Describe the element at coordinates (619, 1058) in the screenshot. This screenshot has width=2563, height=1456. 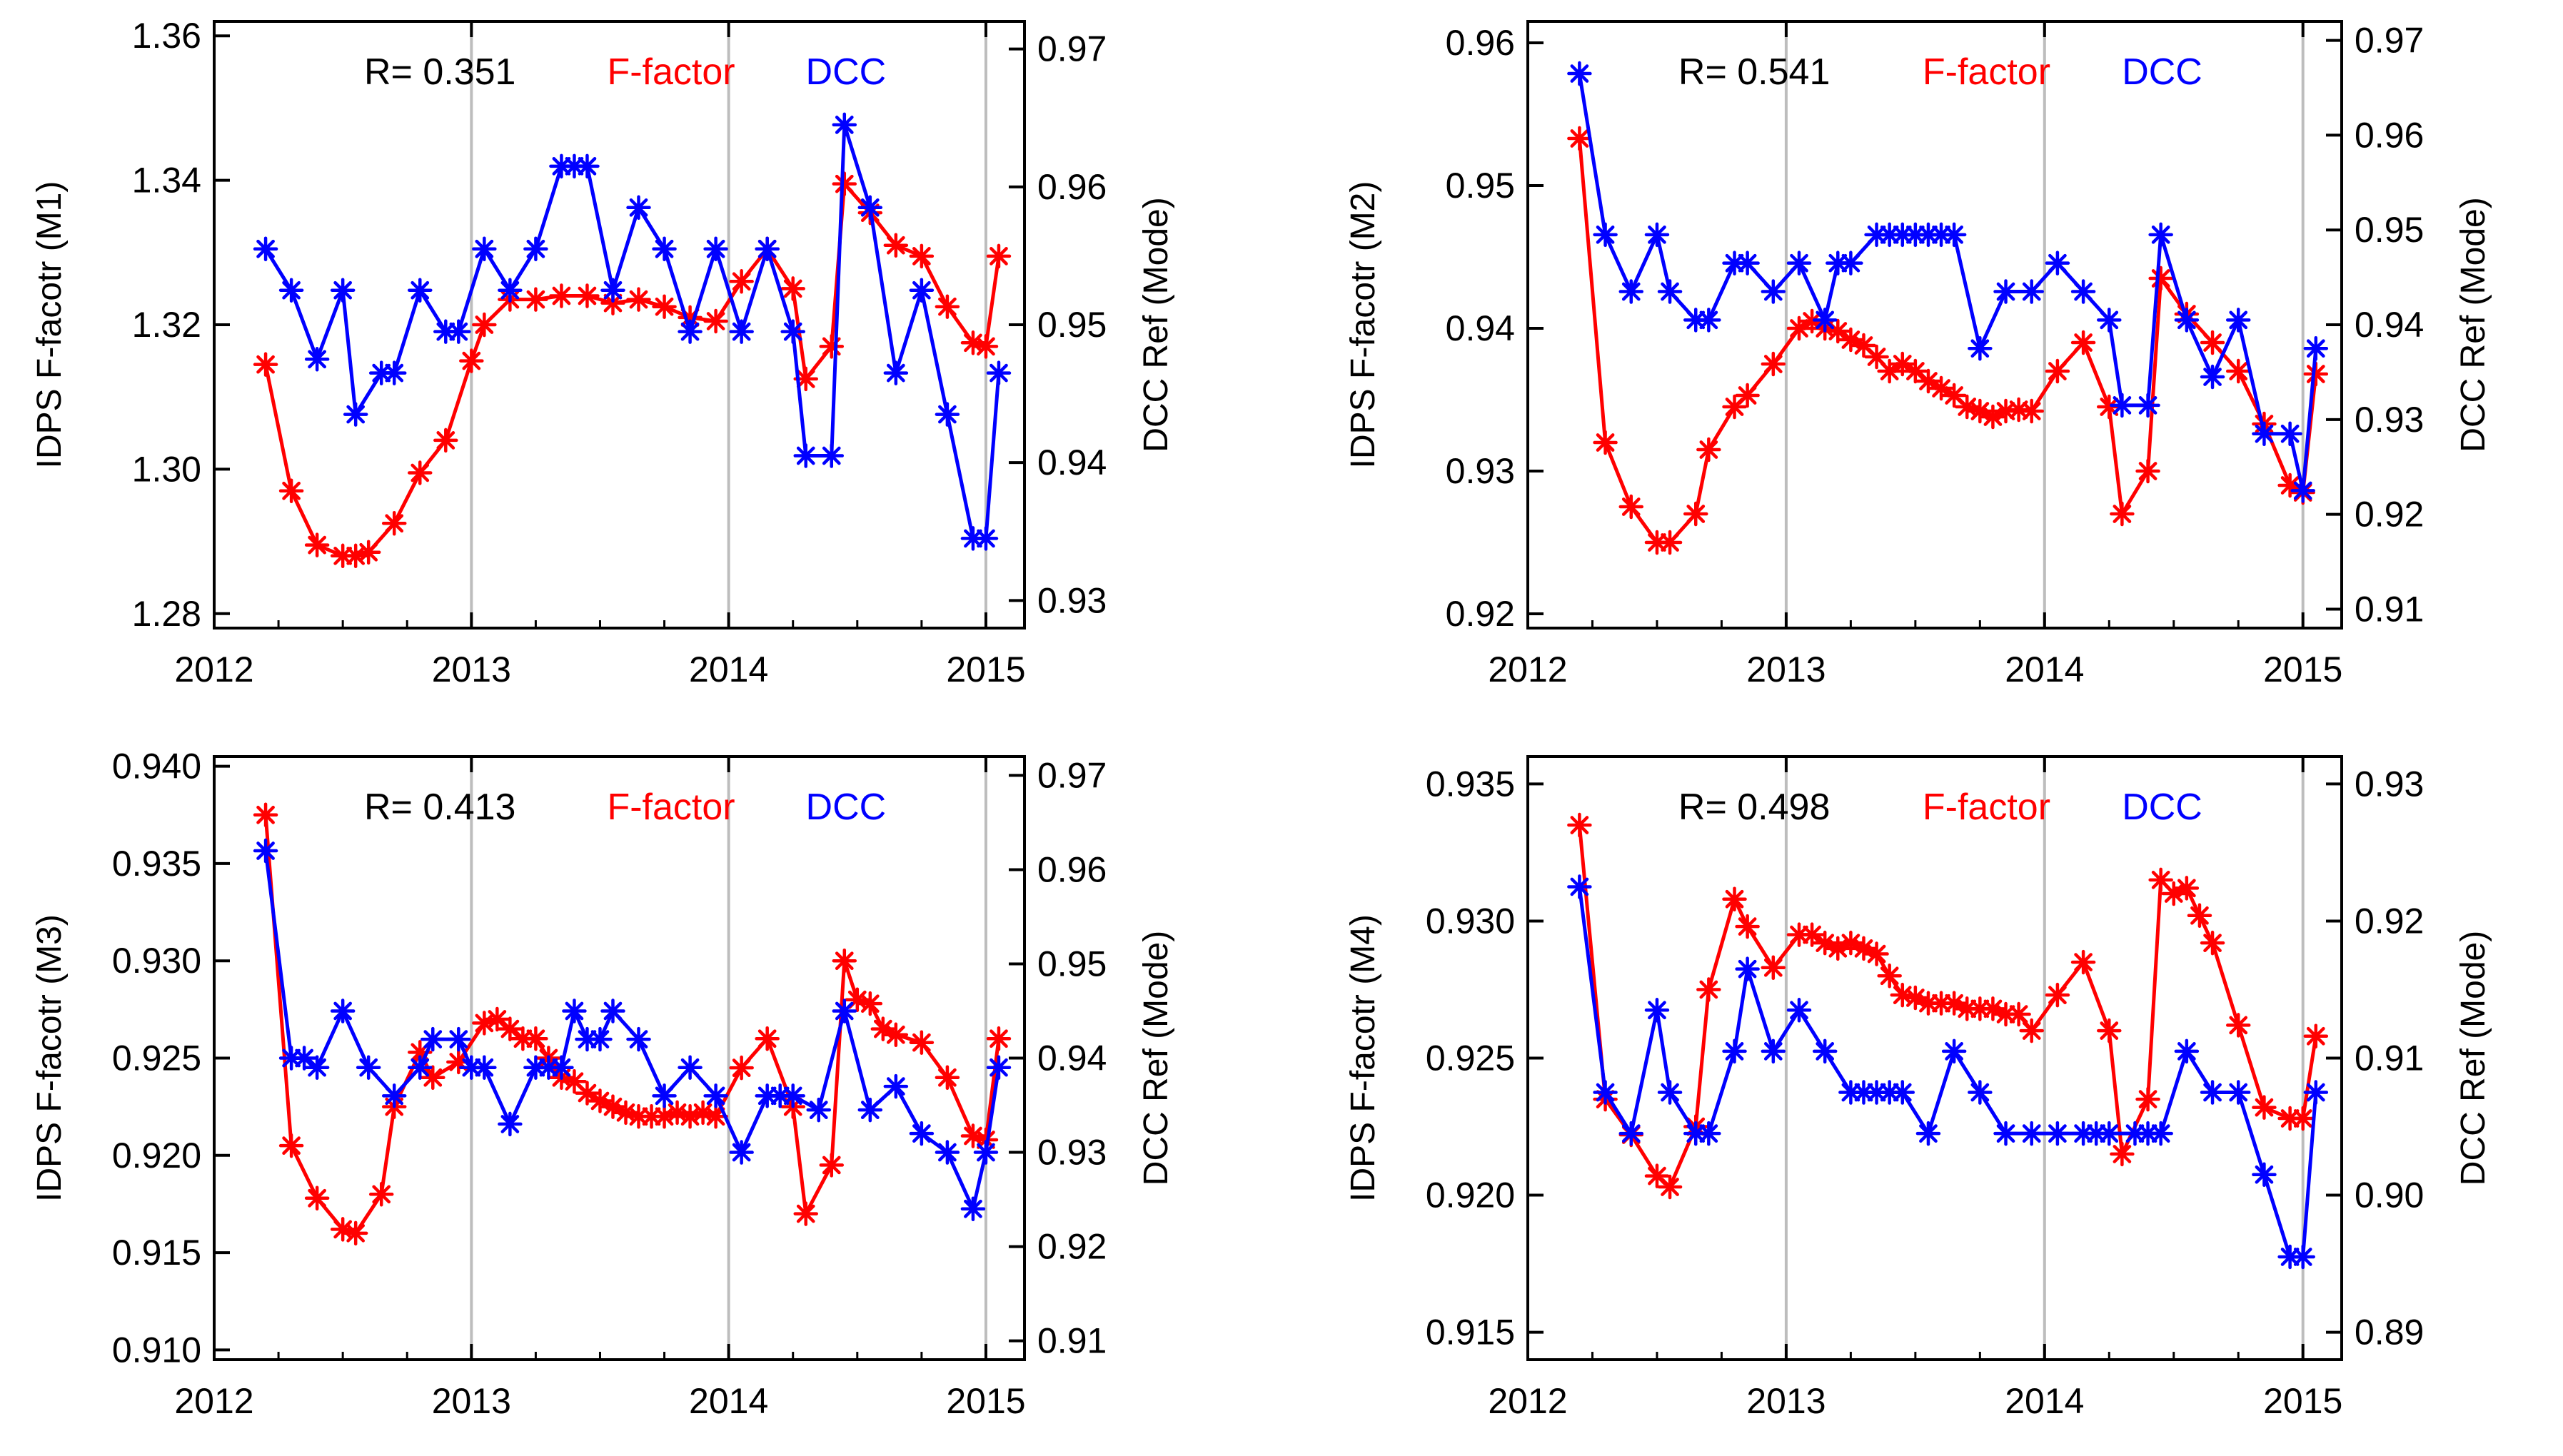
I see `plot-frame` at that location.